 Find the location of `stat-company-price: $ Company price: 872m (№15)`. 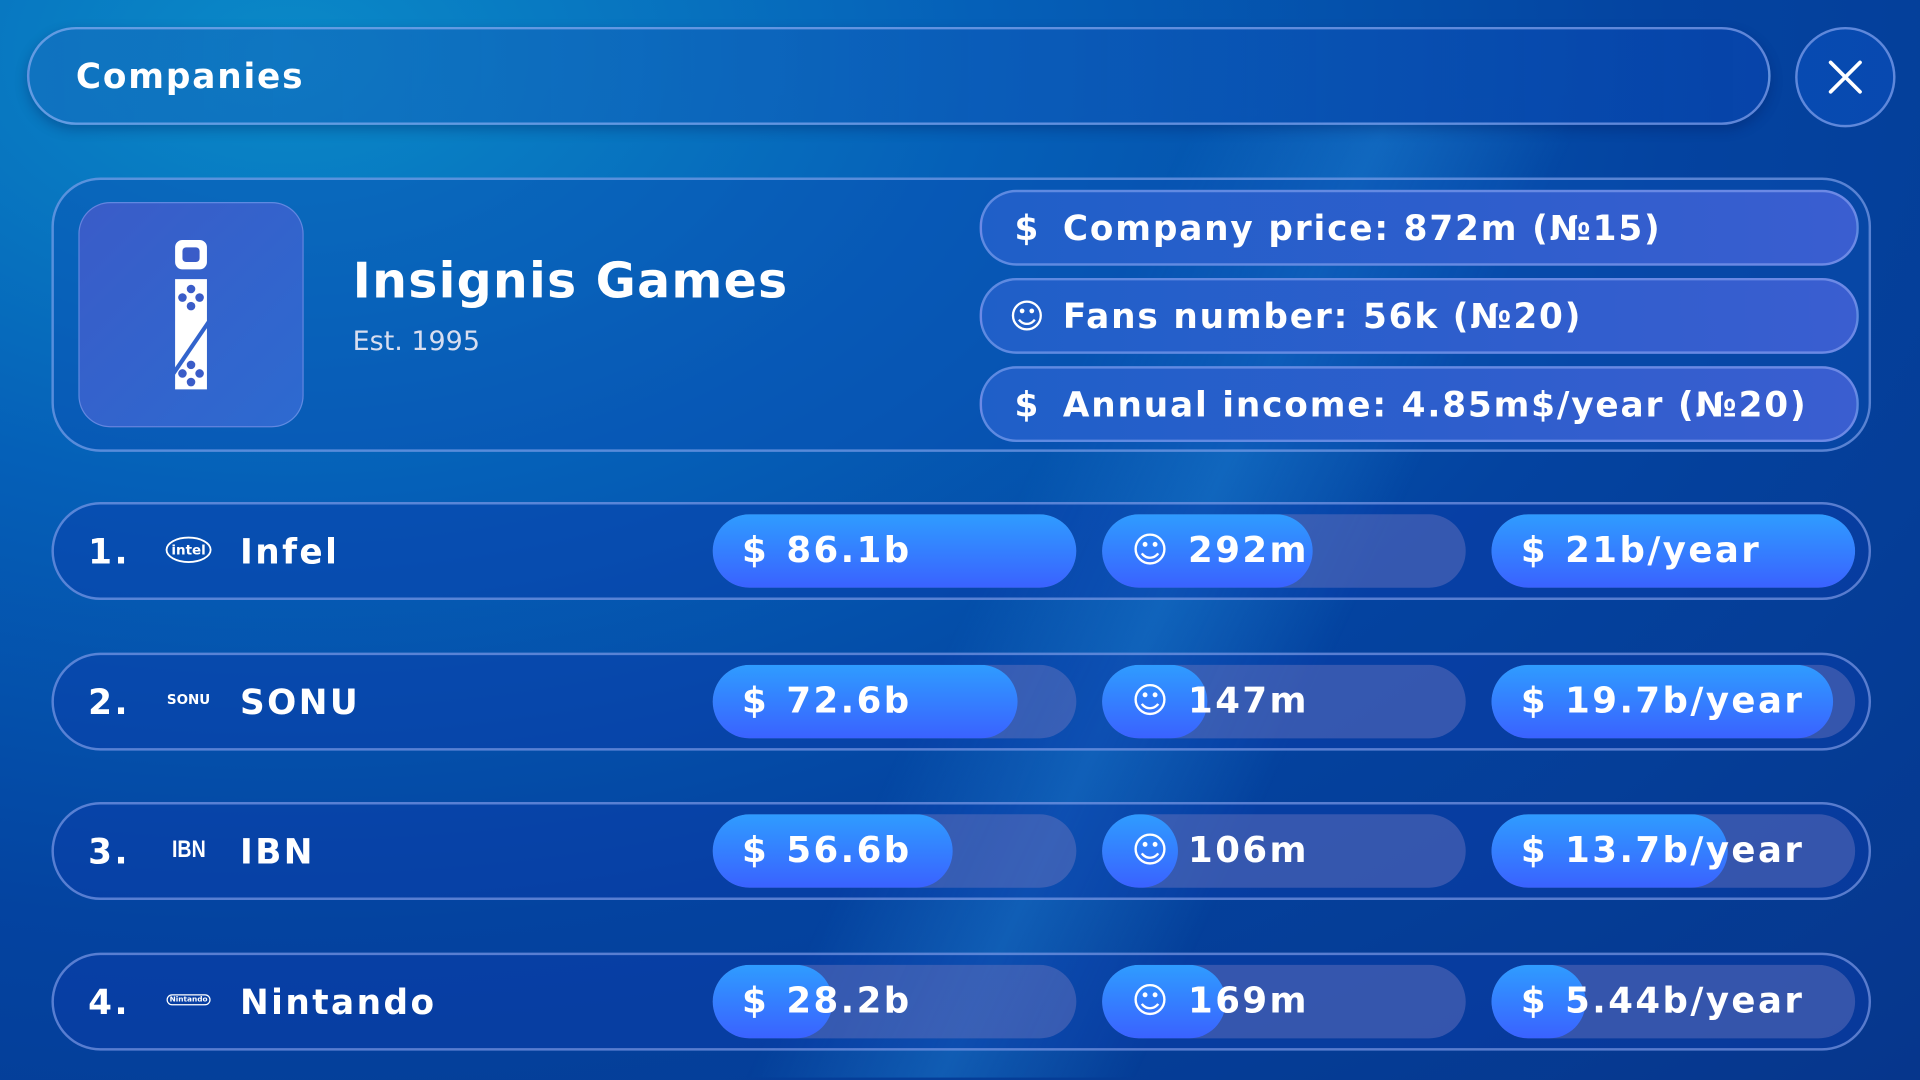

stat-company-price: $ Company price: 872m (№15) is located at coordinates (1419, 227).